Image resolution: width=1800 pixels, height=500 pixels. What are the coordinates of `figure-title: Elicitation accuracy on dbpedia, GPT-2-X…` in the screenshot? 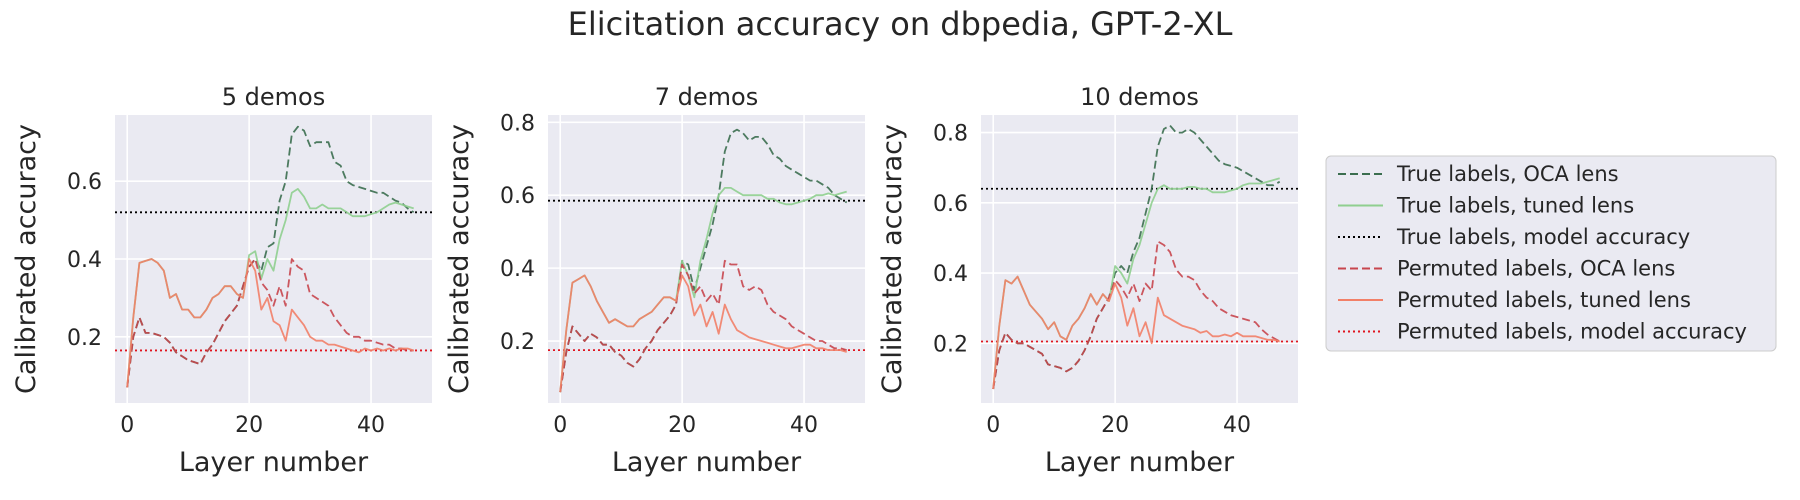 It's located at (900, 24).